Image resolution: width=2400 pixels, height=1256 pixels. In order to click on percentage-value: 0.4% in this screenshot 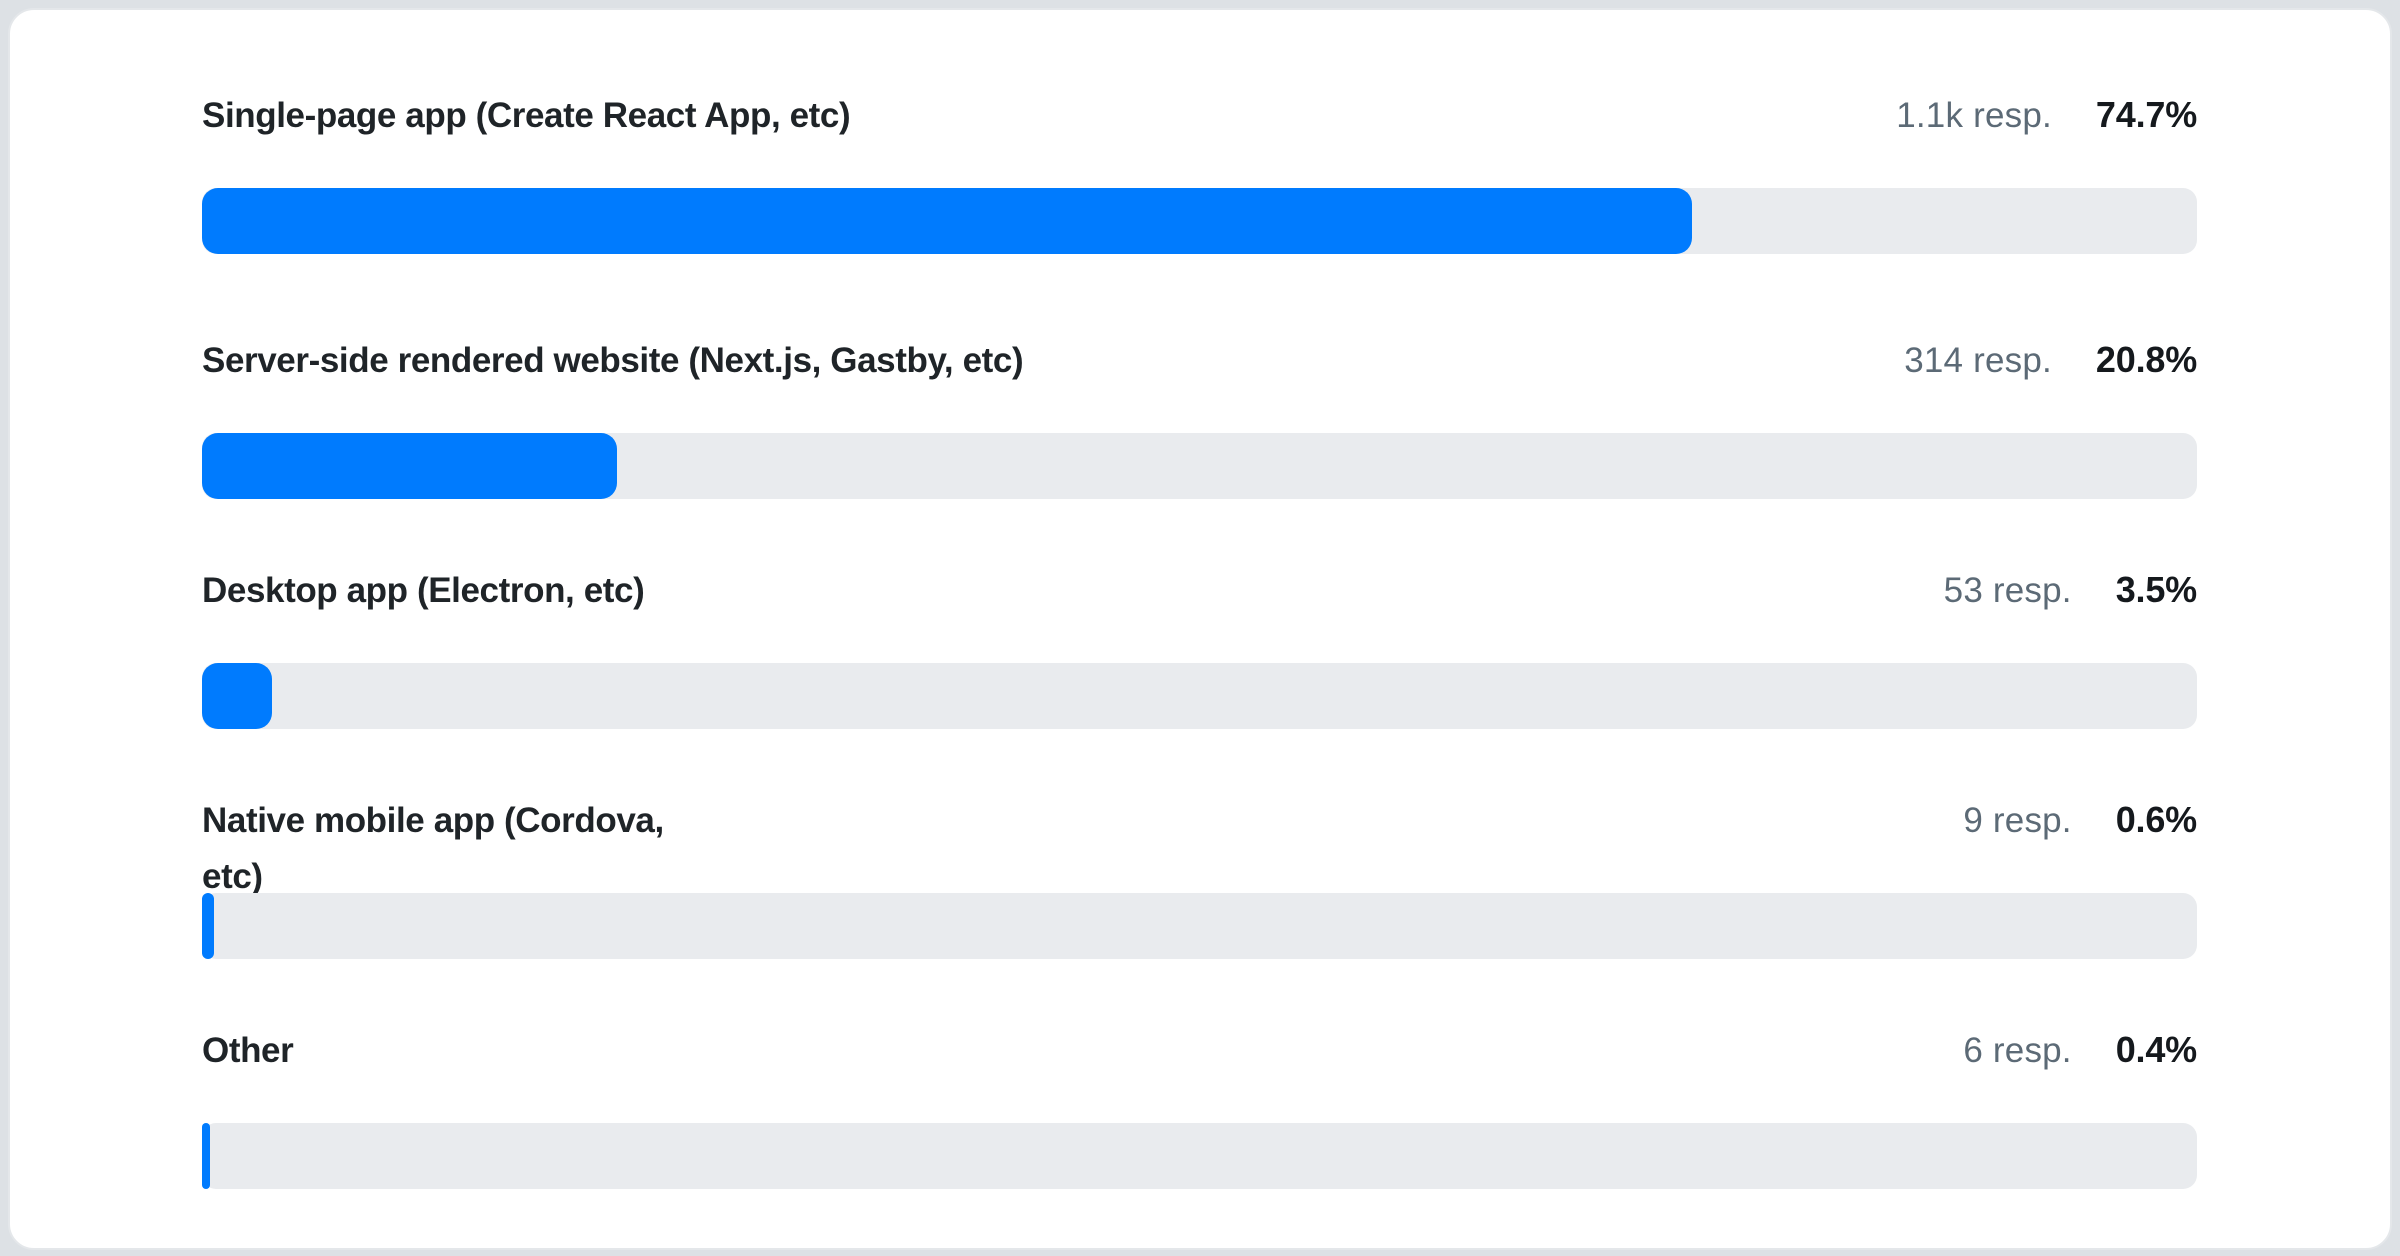, I will do `click(2156, 1049)`.